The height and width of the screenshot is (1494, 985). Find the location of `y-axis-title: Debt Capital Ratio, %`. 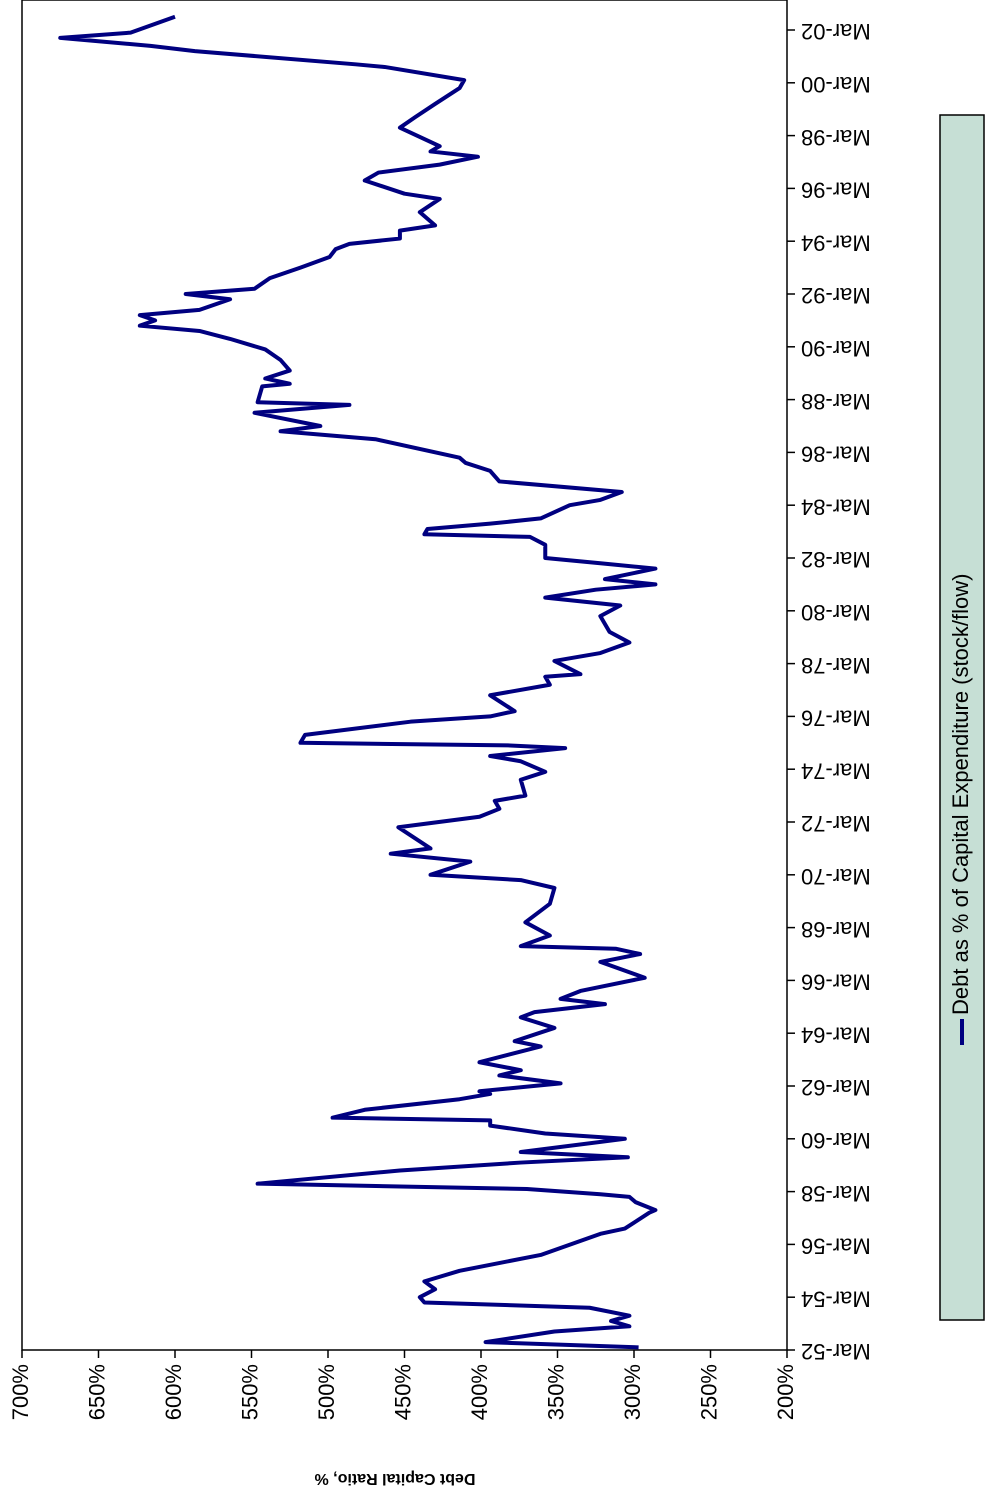

y-axis-title: Debt Capital Ratio, % is located at coordinates (395, 1478).